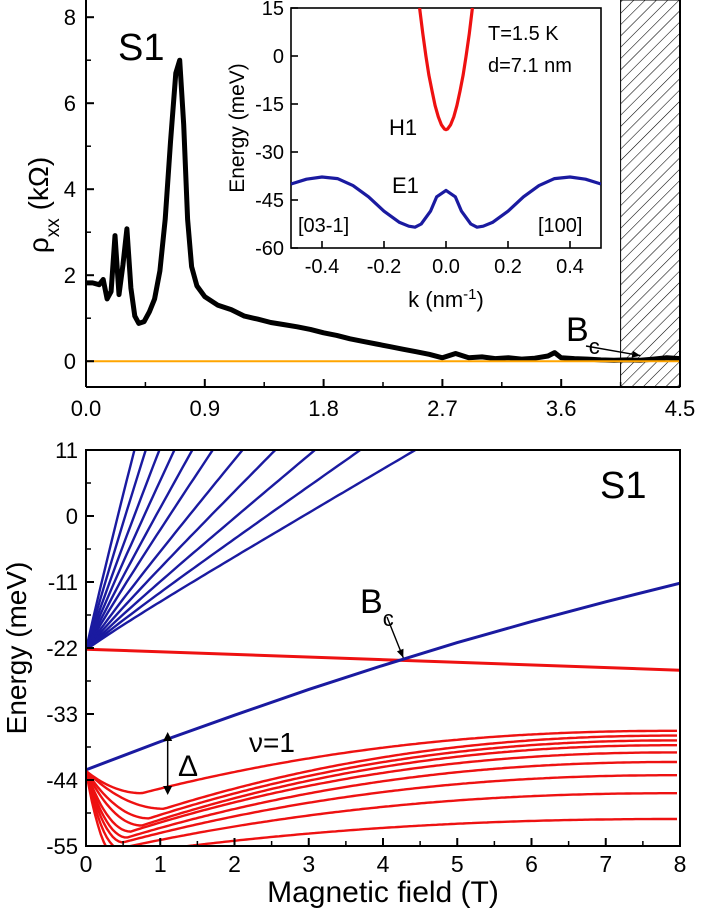  What do you see at coordinates (680, 864) in the screenshot?
I see `x-tick-label-bottom: 8` at bounding box center [680, 864].